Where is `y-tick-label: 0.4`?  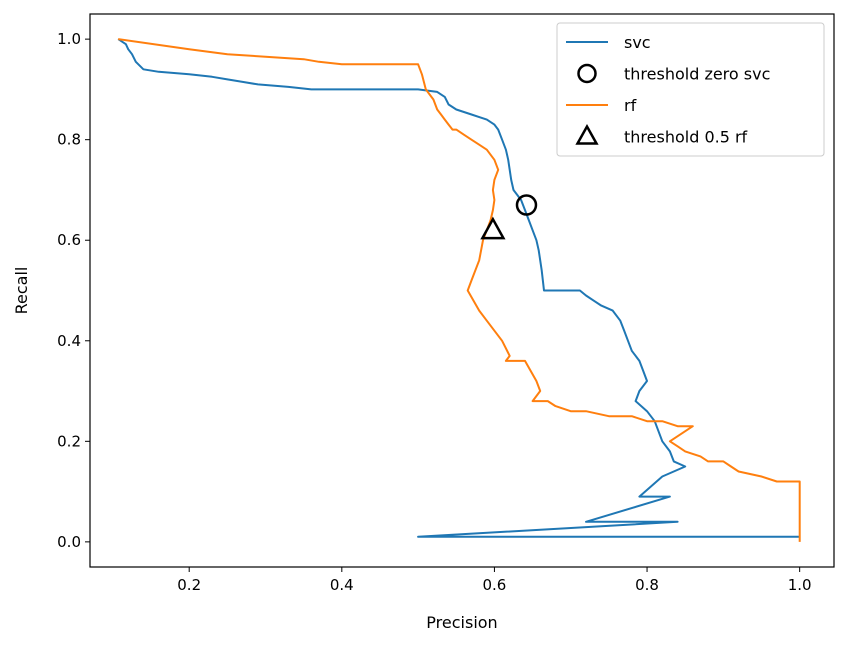 y-tick-label: 0.4 is located at coordinates (69, 341).